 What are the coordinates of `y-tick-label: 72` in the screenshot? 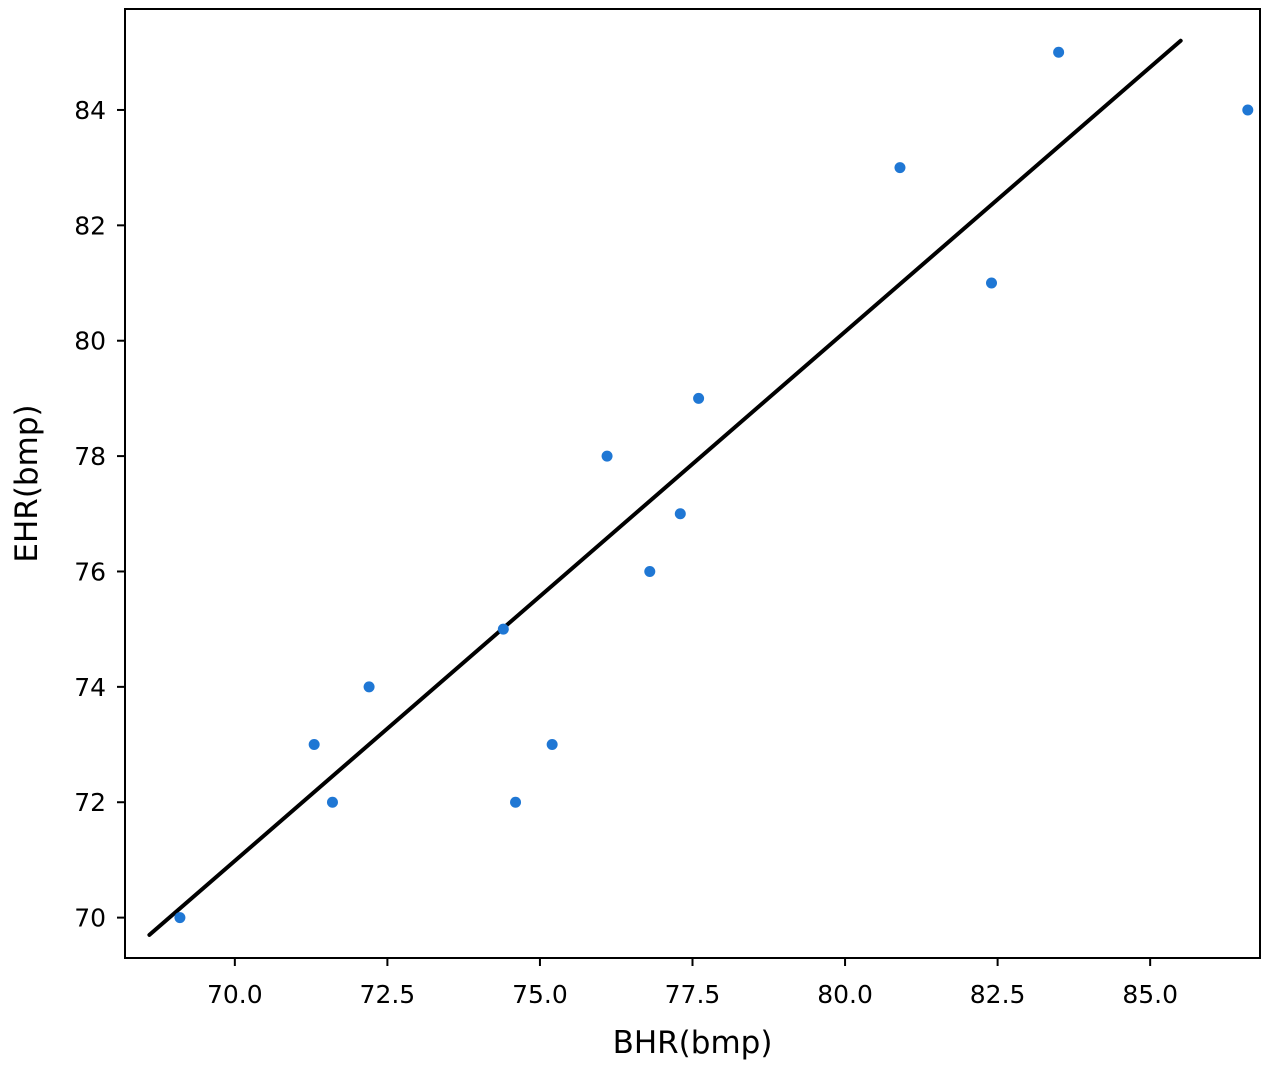 It's located at (90, 802).